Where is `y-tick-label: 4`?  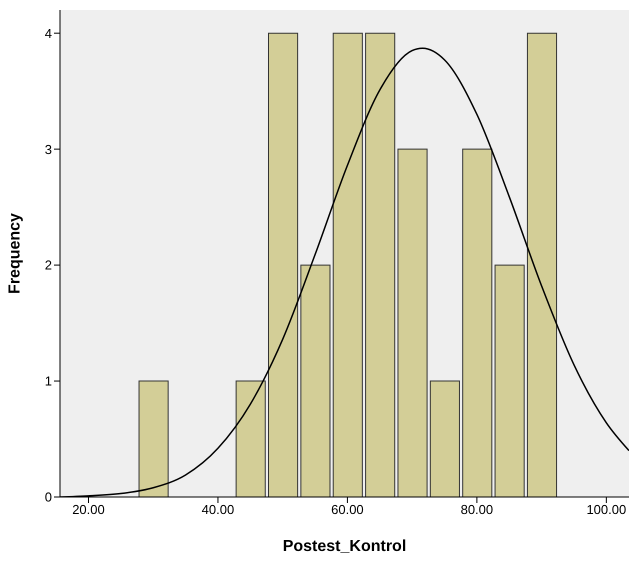
y-tick-label: 4 is located at coordinates (48, 33).